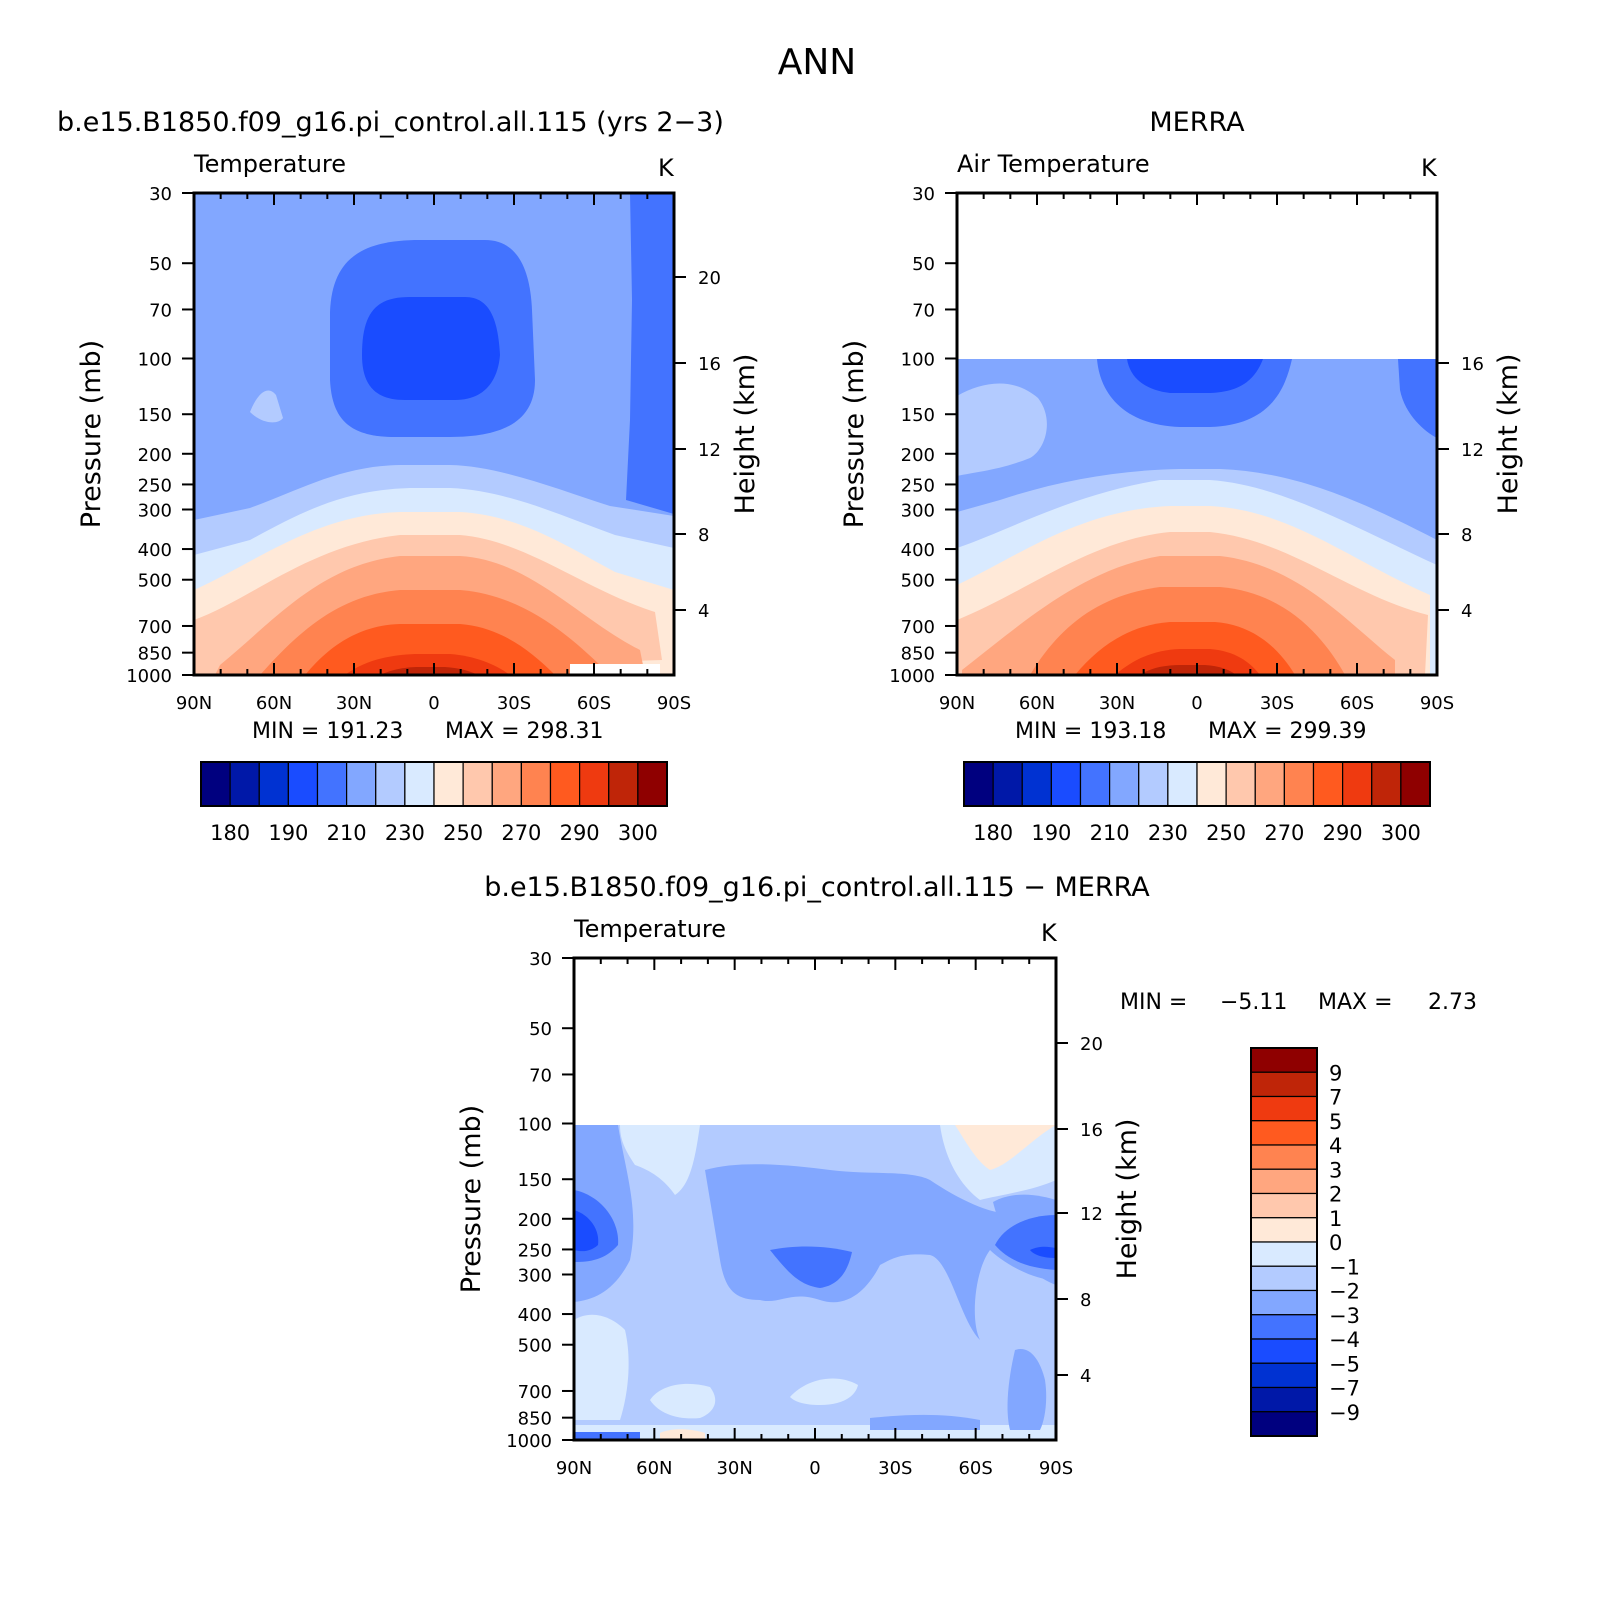  I want to click on colorbar-label: −9, so click(1344, 1413).